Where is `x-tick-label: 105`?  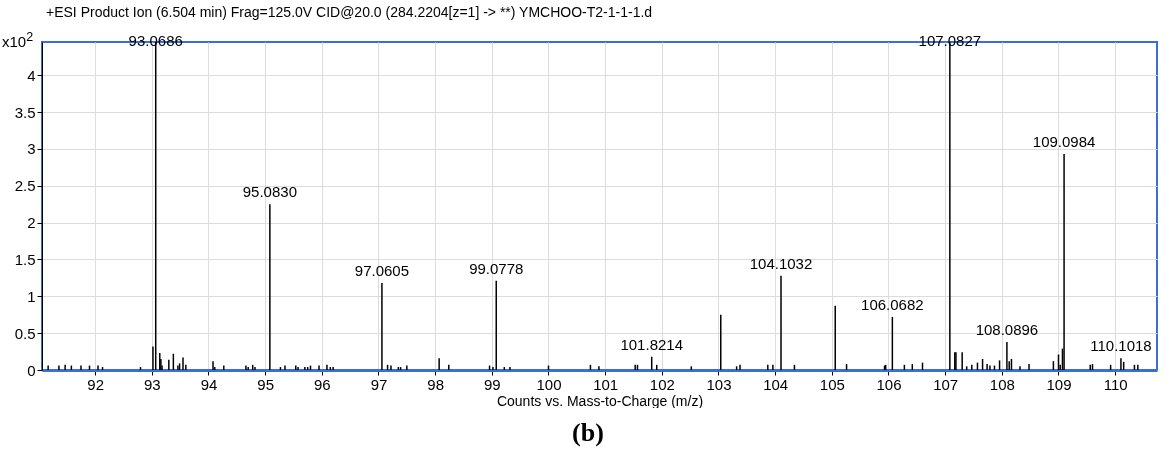
x-tick-label: 105 is located at coordinates (832, 384).